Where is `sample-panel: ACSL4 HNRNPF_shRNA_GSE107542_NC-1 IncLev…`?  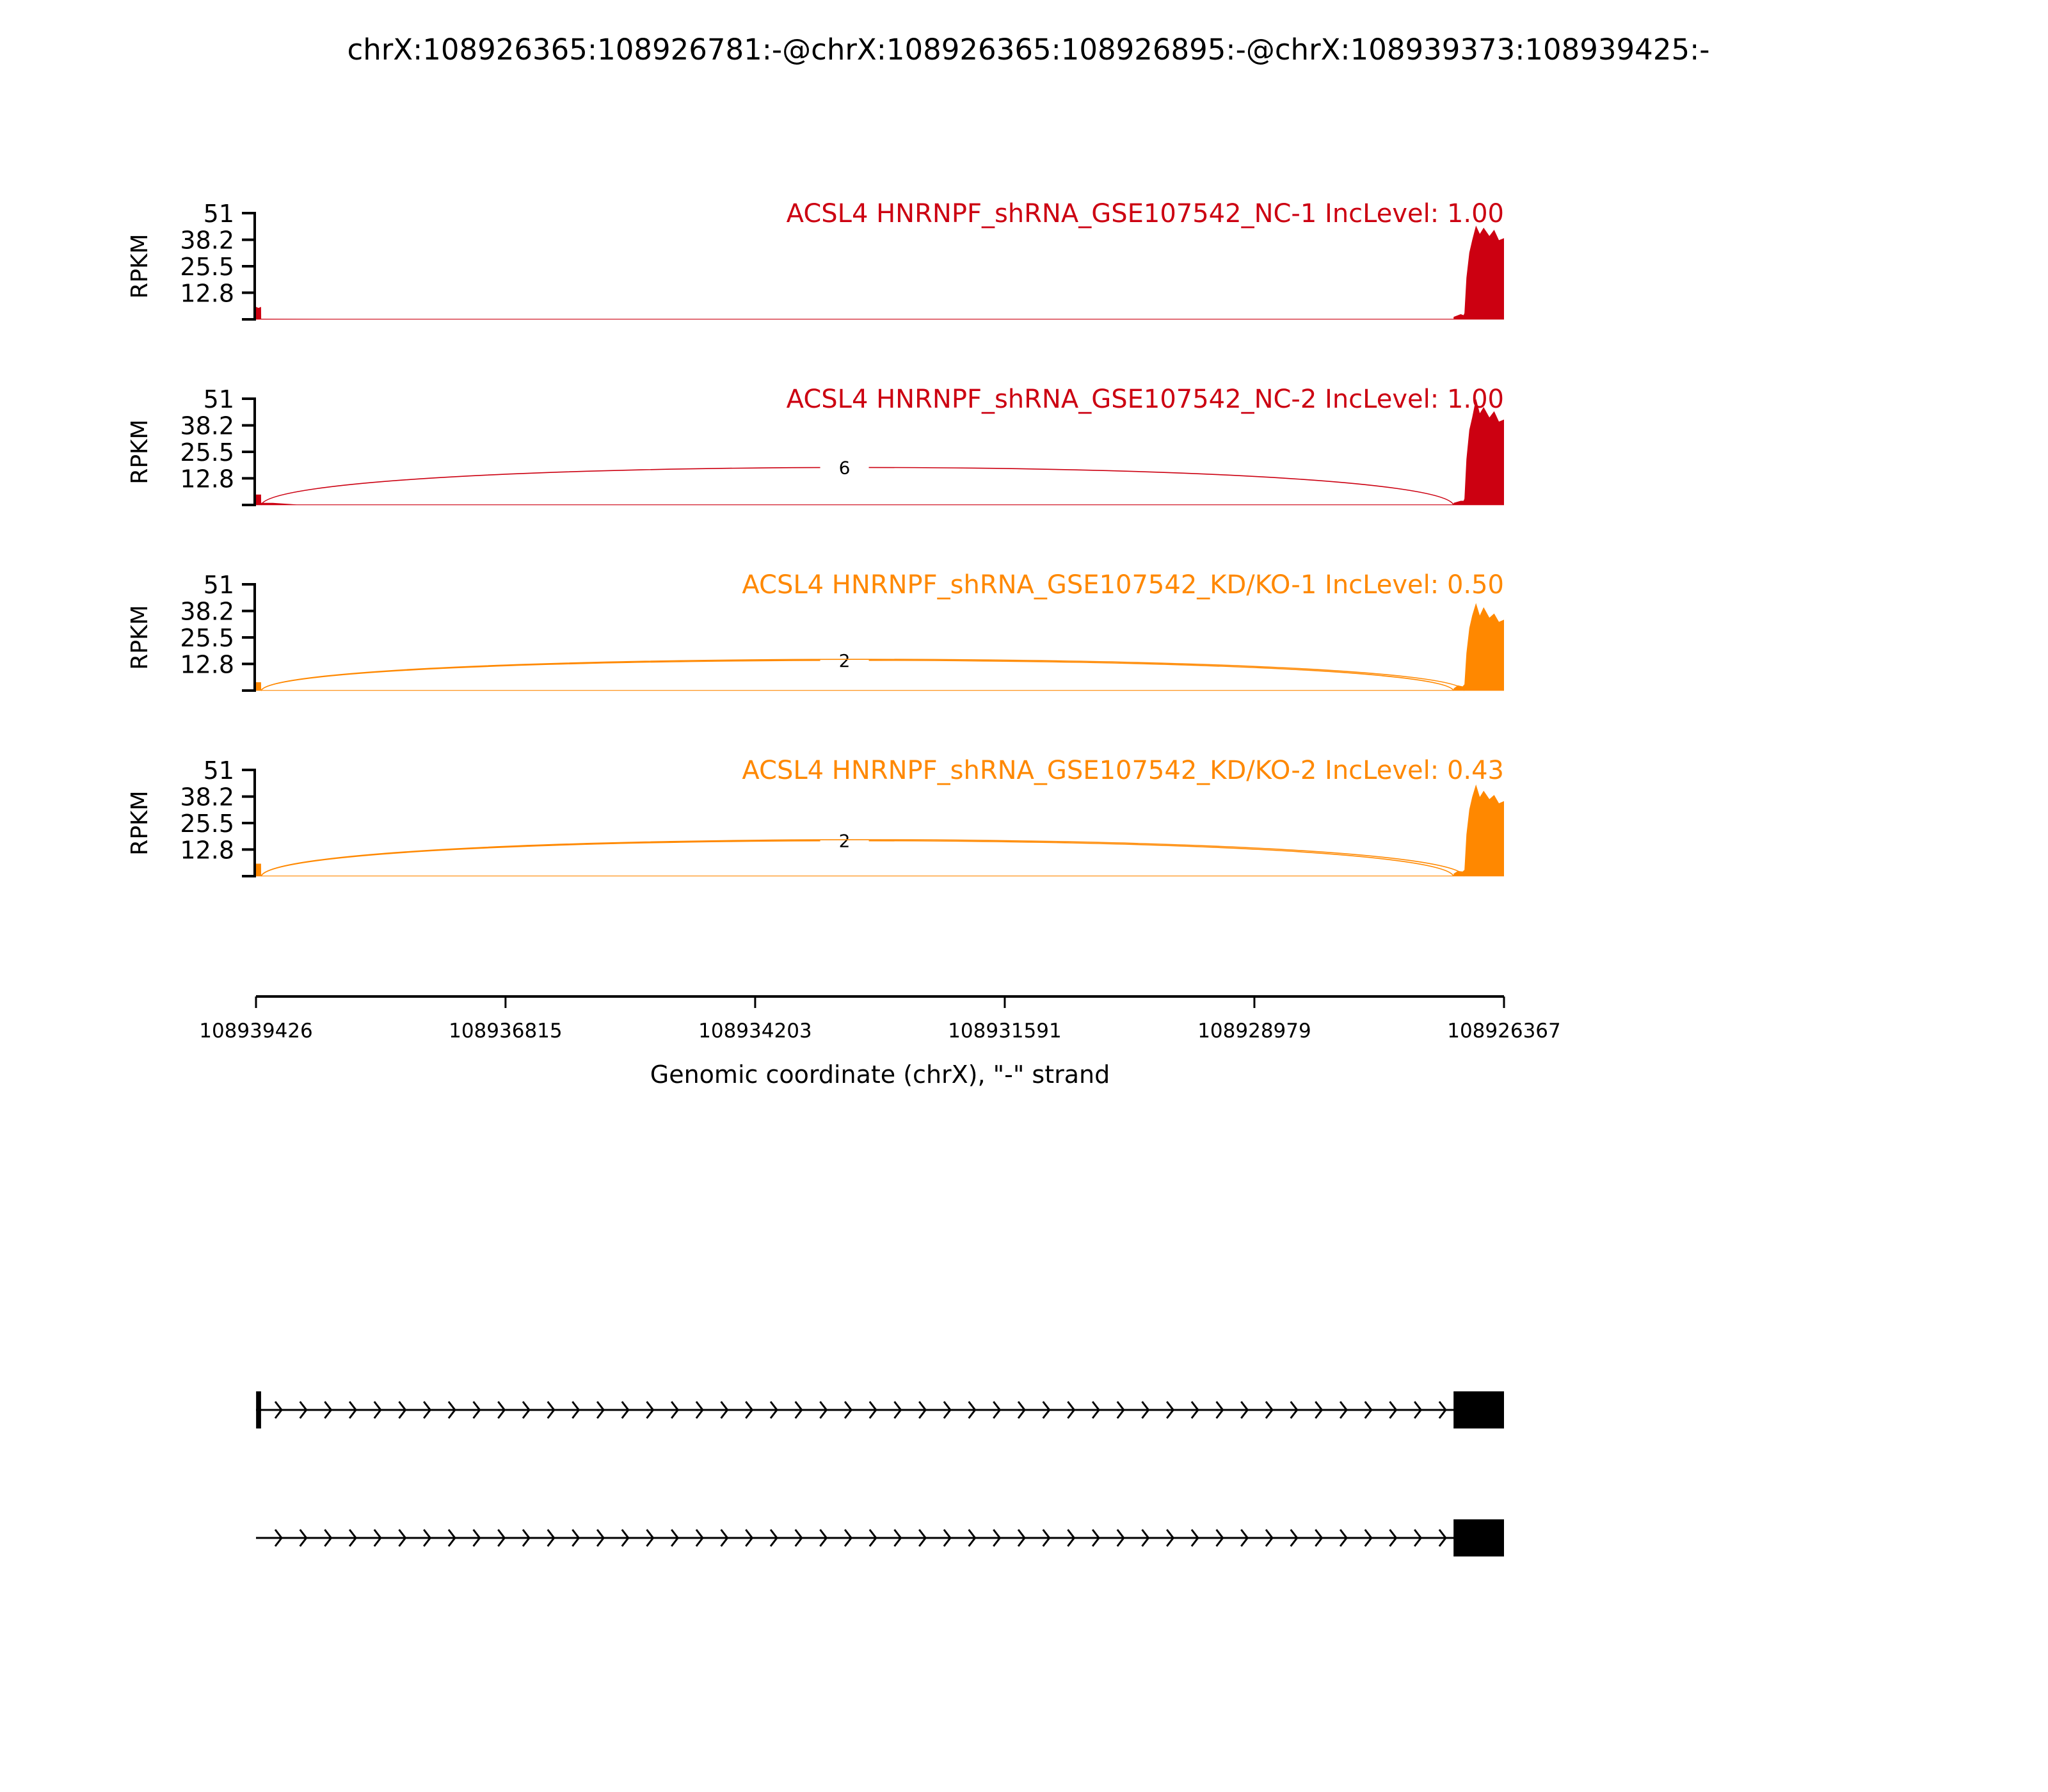
sample-panel: ACSL4 HNRNPF_shRNA_GSE107542_NC-1 IncLev… is located at coordinates (815, 260).